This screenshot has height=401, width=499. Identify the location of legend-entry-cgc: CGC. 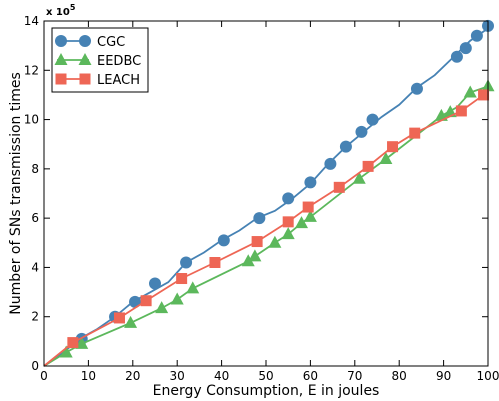
(90, 42).